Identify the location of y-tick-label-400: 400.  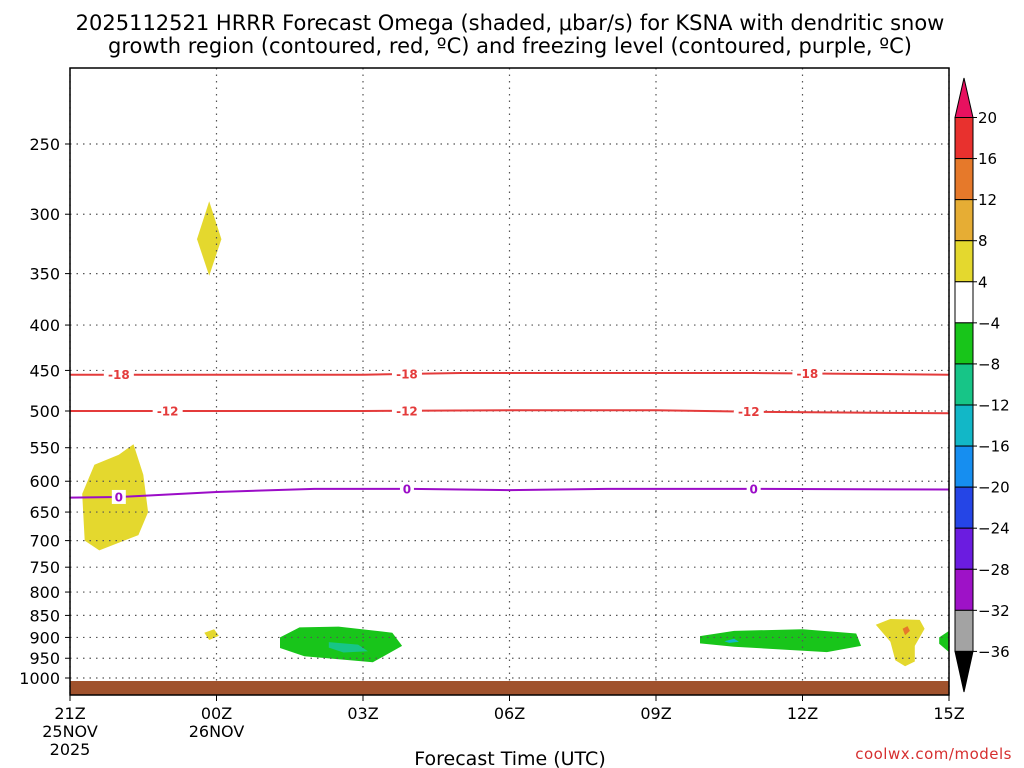
(44, 325).